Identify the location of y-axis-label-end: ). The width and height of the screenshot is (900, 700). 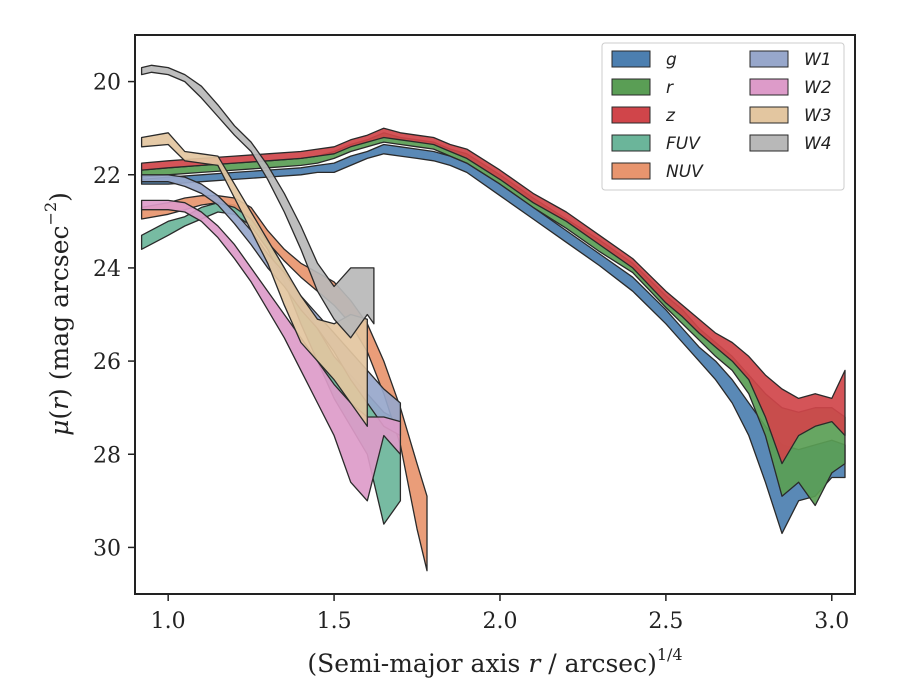
(59, 197).